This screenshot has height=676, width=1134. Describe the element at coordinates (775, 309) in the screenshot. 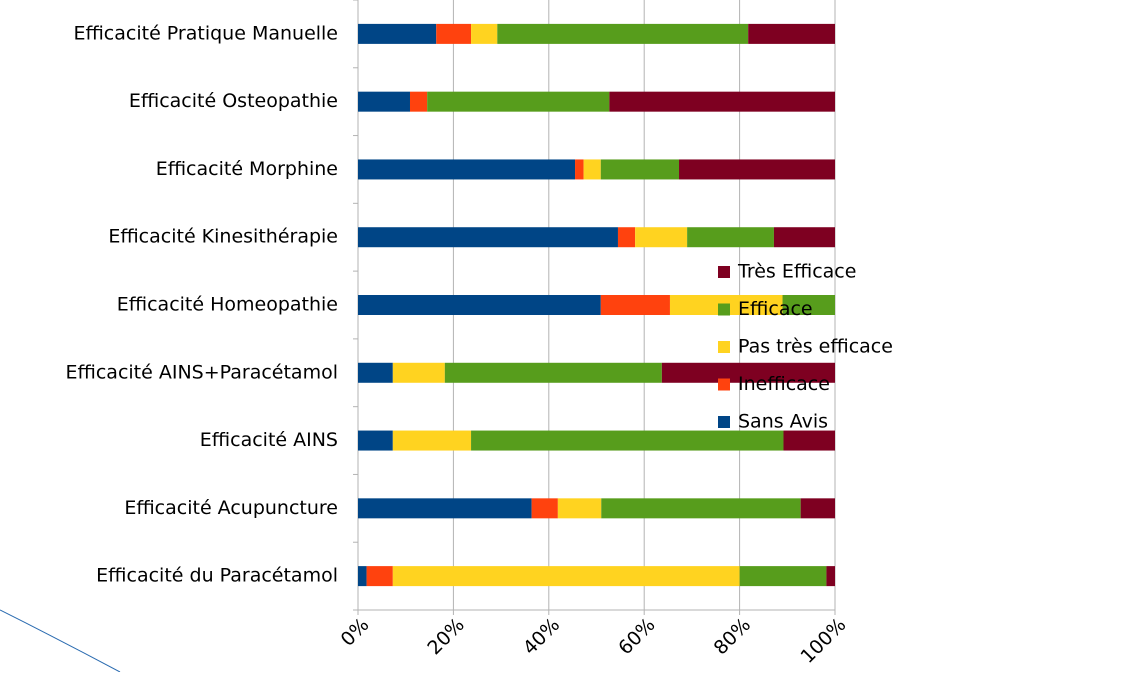

I see `legend-label: Efficace` at that location.